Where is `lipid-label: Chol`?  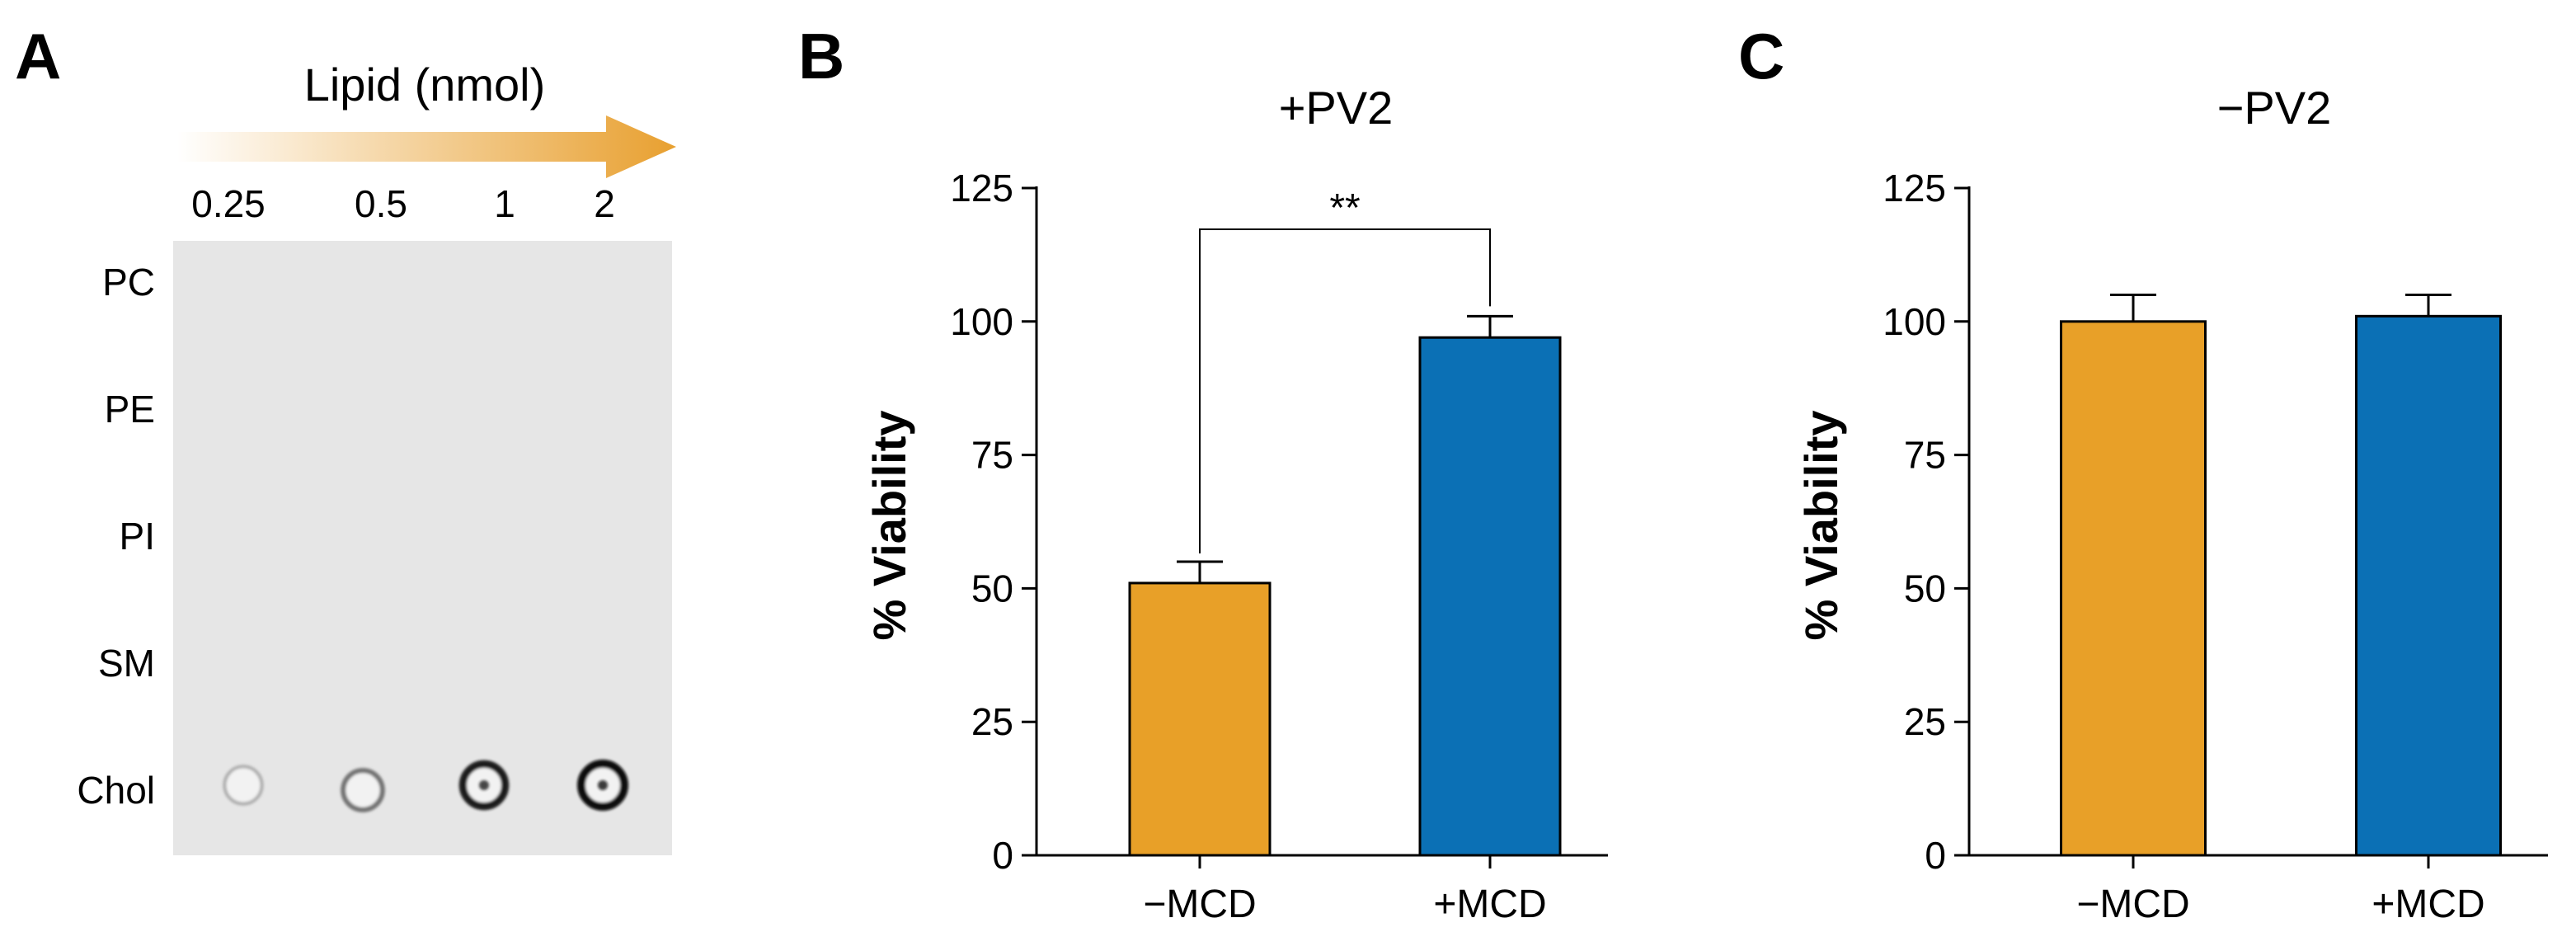
lipid-label: Chol is located at coordinates (116, 790).